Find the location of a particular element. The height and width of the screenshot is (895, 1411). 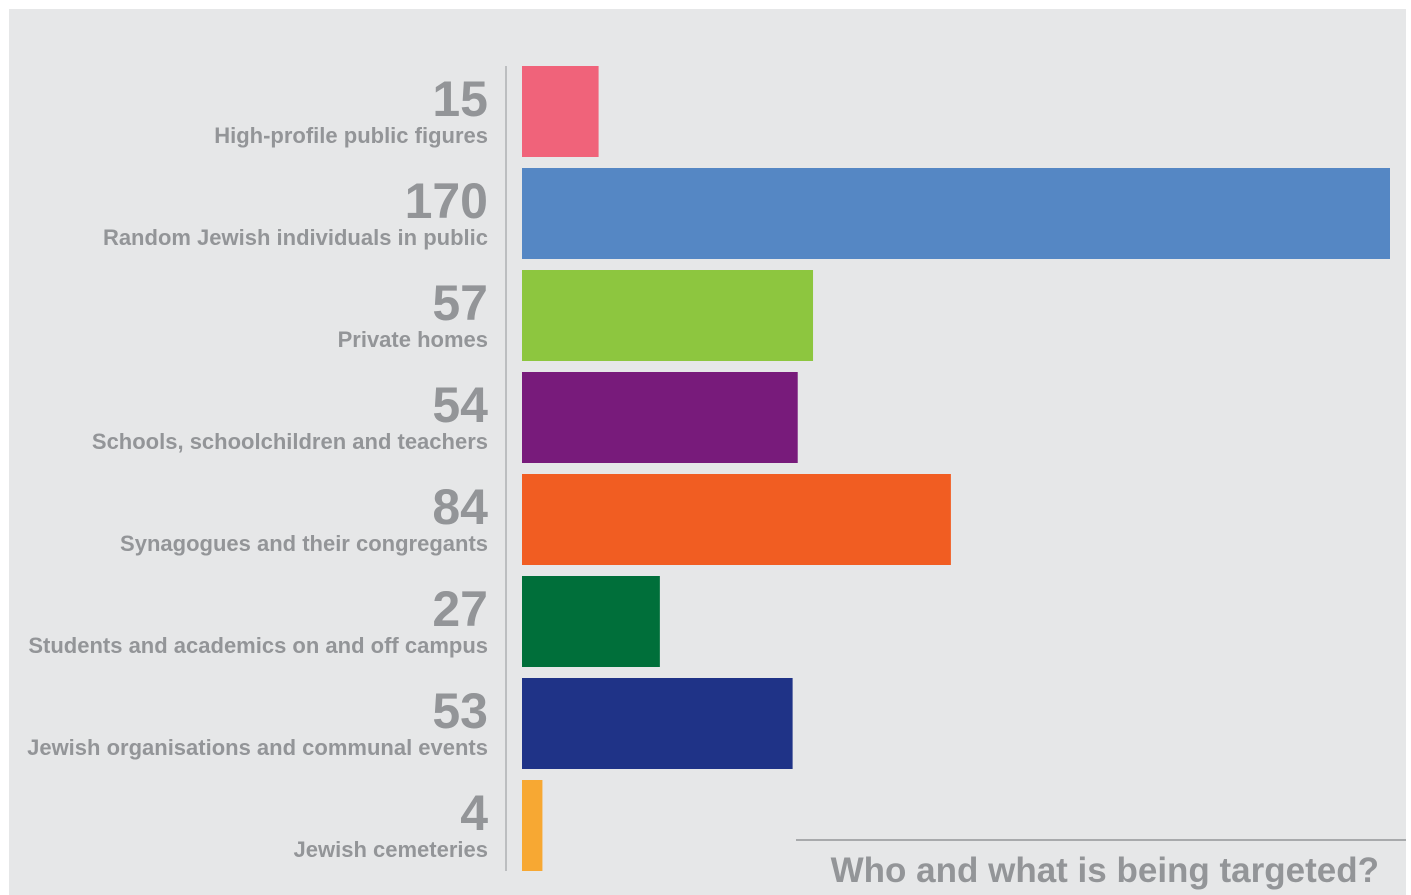

category-label: Synagogues and their congregants is located at coordinates (304, 543).